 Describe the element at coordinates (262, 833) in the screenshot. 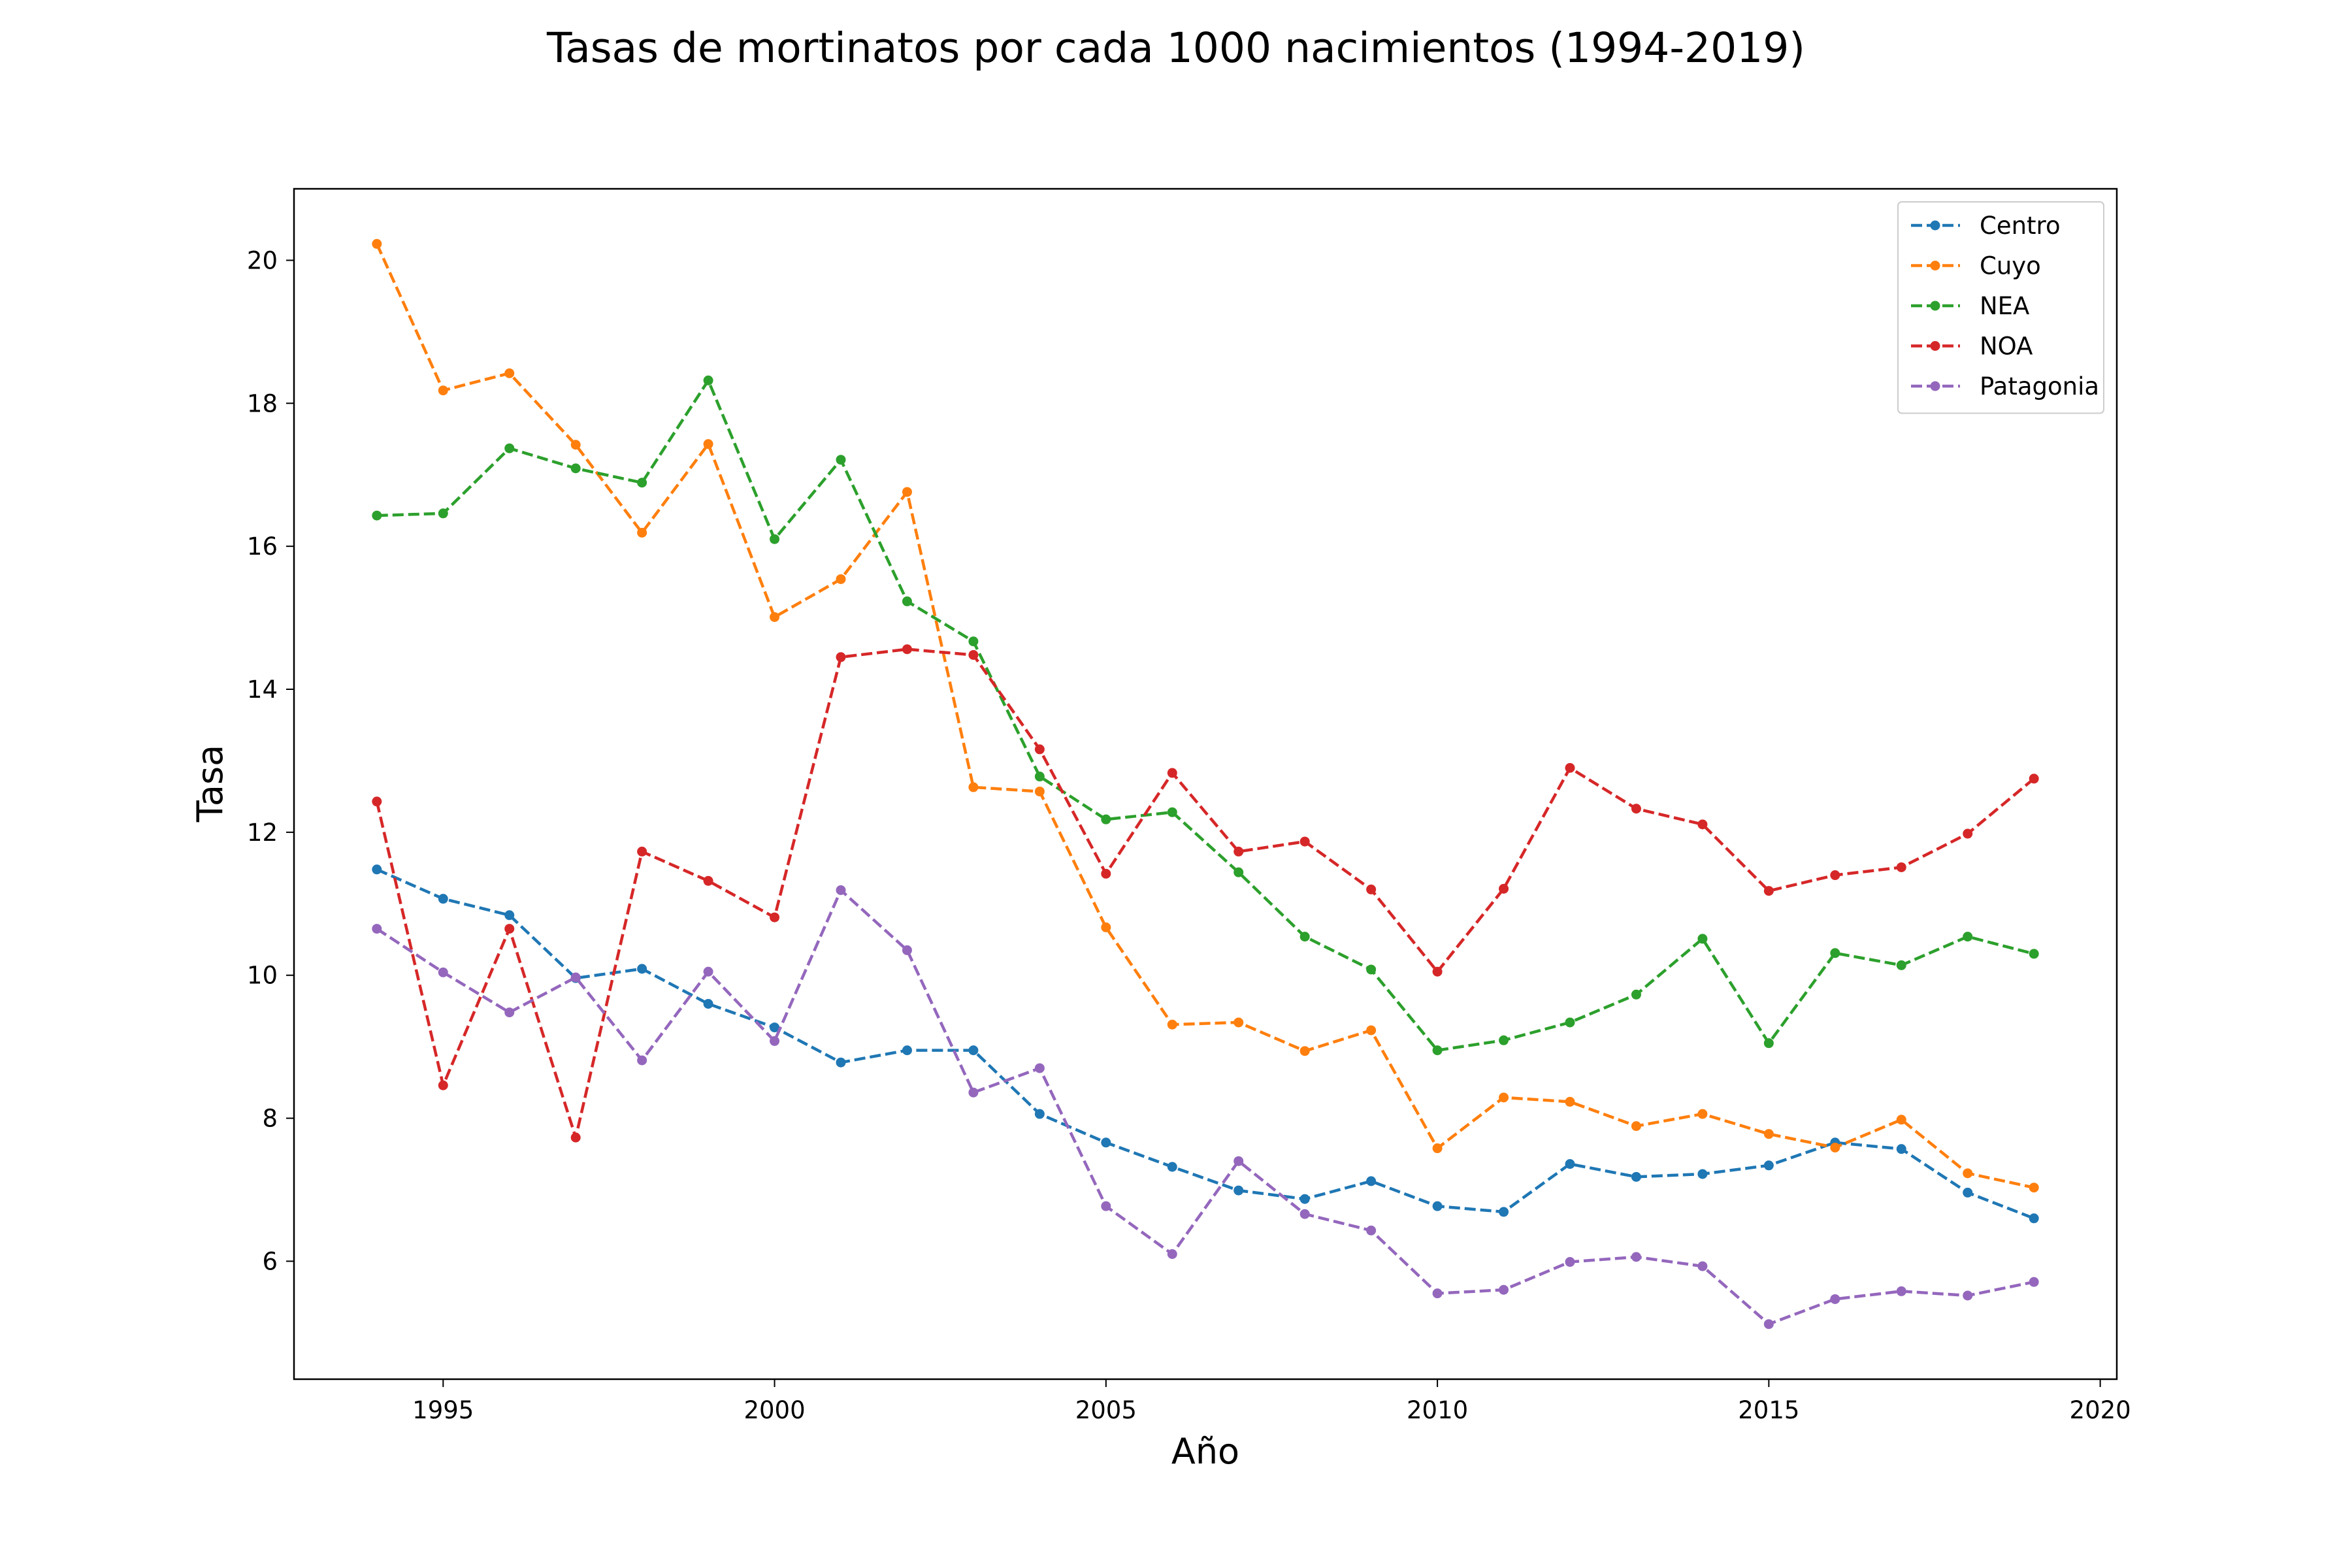

I see `y-tick-label: 12` at that location.